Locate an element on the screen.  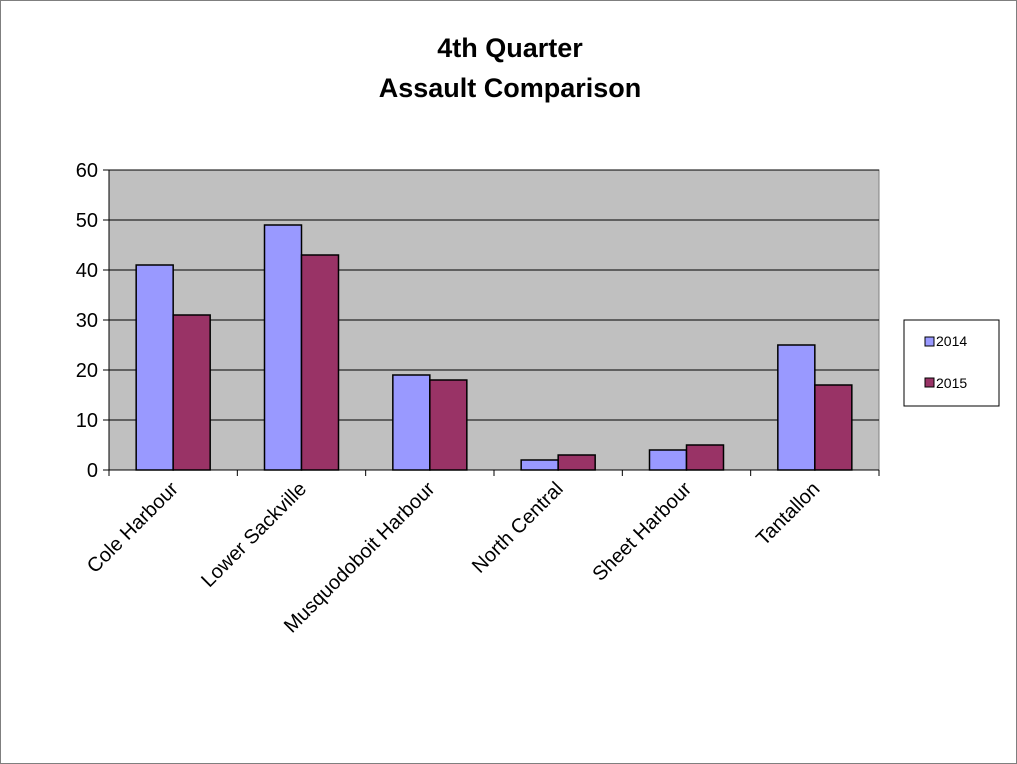
y-tick-label: 30 is located at coordinates (87, 321).